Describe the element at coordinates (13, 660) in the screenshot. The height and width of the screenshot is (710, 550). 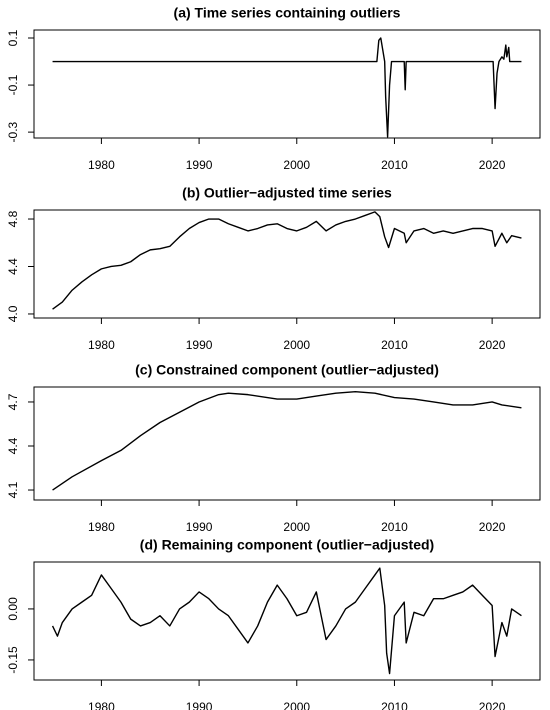
I see `y-tick-label: -0.15` at that location.